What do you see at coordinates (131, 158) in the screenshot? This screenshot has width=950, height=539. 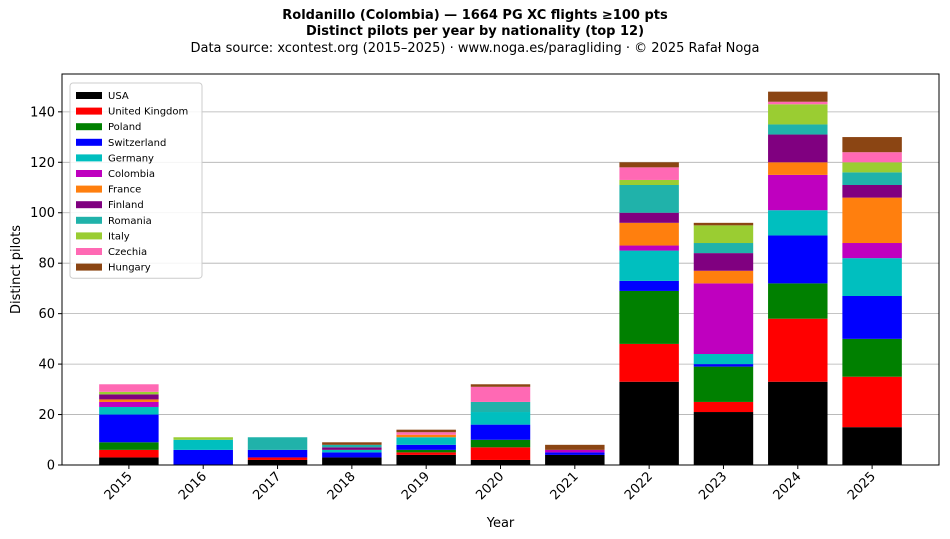 I see `legend-label: Germany` at bounding box center [131, 158].